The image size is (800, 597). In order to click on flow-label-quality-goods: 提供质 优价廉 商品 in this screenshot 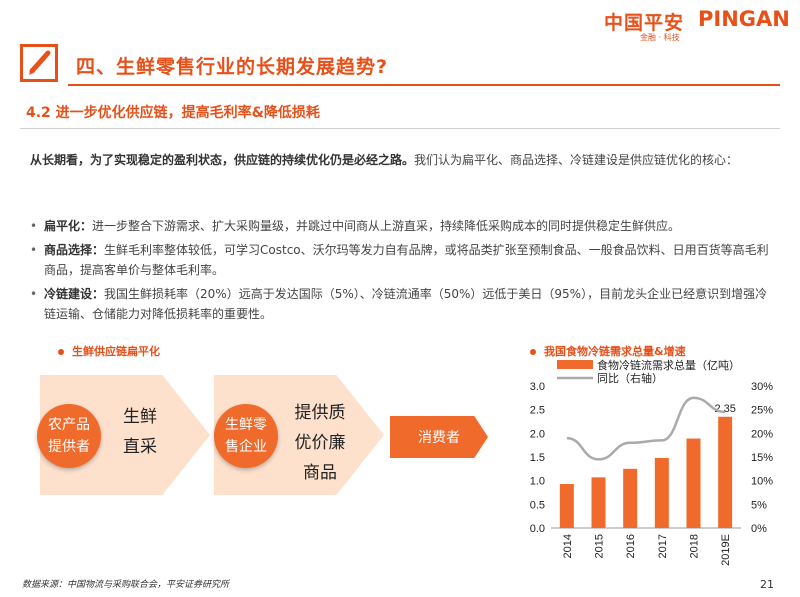, I will do `click(320, 443)`.